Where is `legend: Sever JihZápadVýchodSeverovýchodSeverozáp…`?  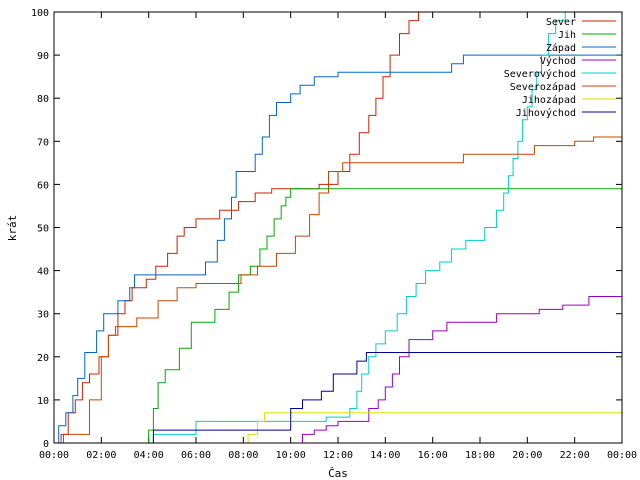 legend: Sever JihZápadVýchodSeverovýchodSeverozáp… is located at coordinates (560, 68).